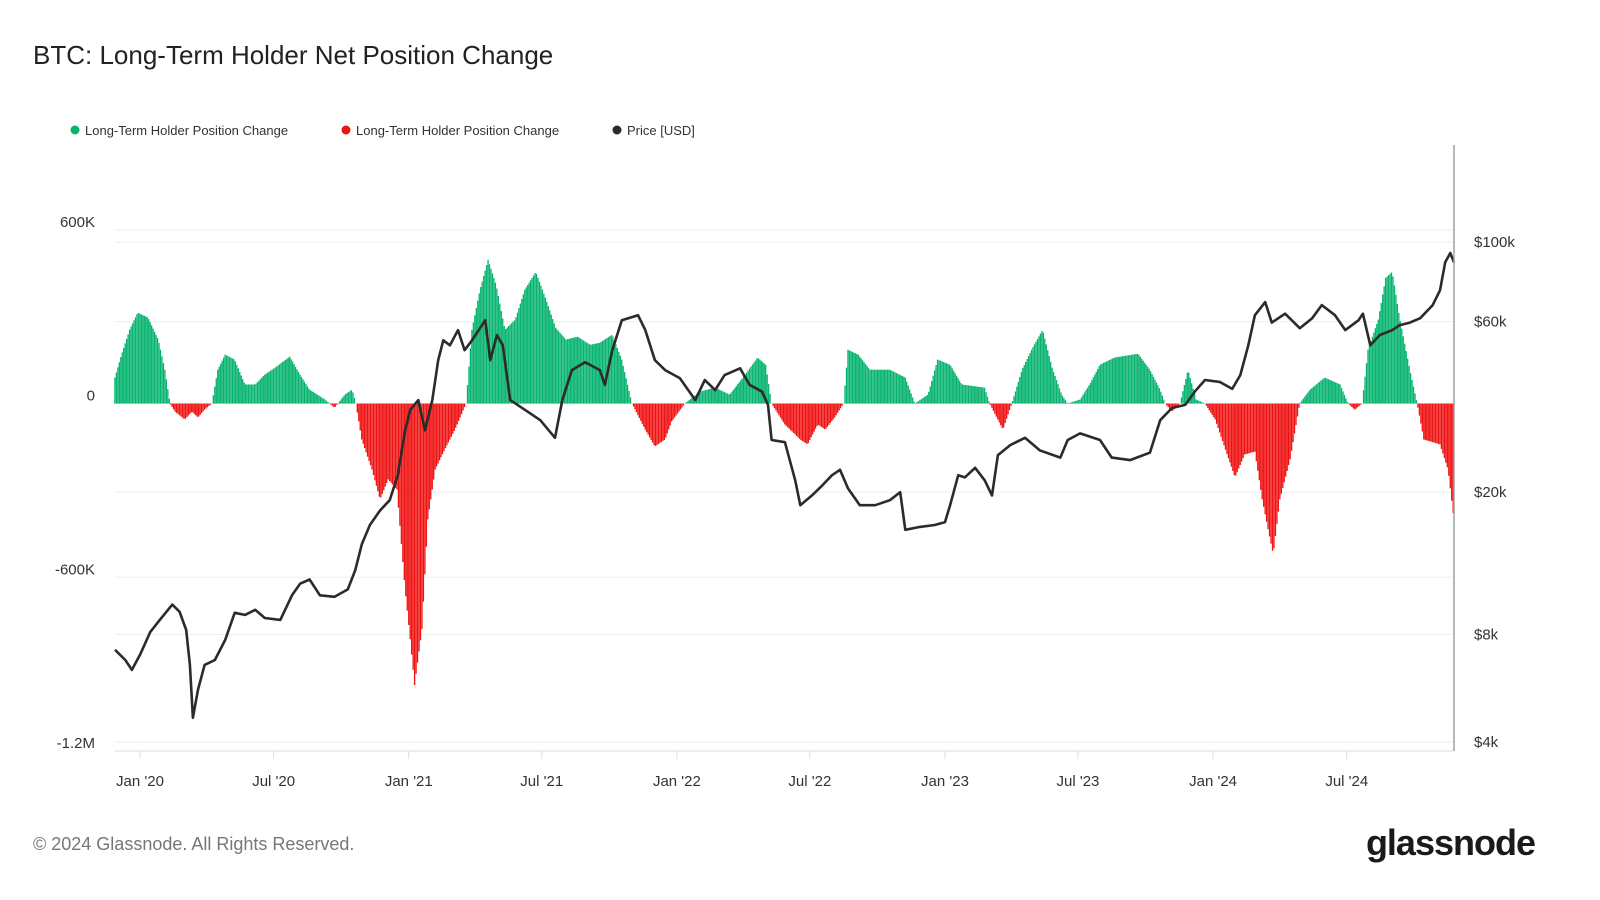  Describe the element at coordinates (653, 130) in the screenshot. I see `legend-item-price: Price [USD]` at that location.